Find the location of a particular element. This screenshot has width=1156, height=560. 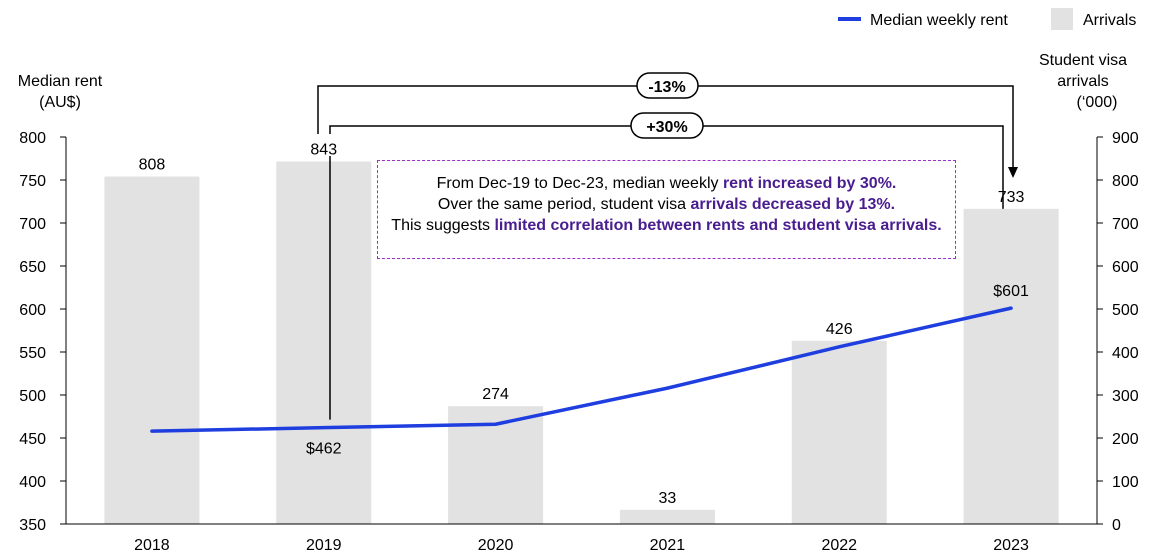

x-tick-label: 2022 is located at coordinates (839, 545).